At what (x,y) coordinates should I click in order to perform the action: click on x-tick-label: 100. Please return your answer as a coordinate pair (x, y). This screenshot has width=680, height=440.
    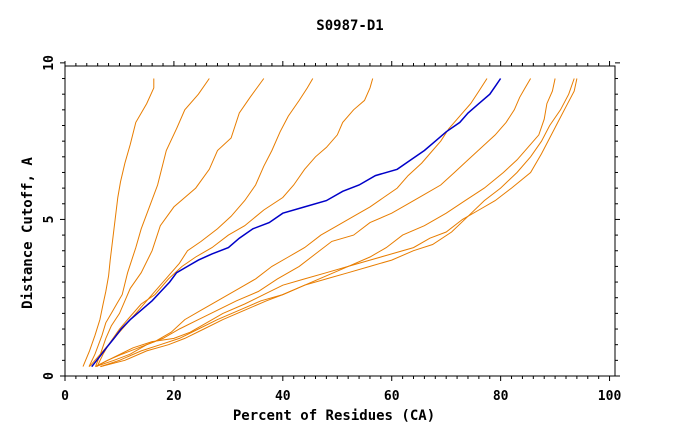
    Looking at the image, I should click on (610, 396).